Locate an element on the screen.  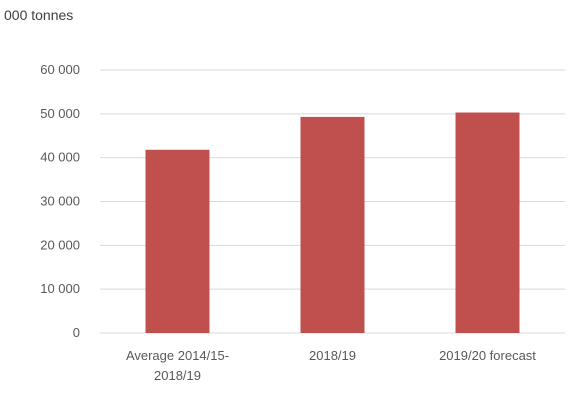
y-axis-ticks: 0 10 000 20 000 30 000 40 000 50 000 60 000 is located at coordinates (60, 201).